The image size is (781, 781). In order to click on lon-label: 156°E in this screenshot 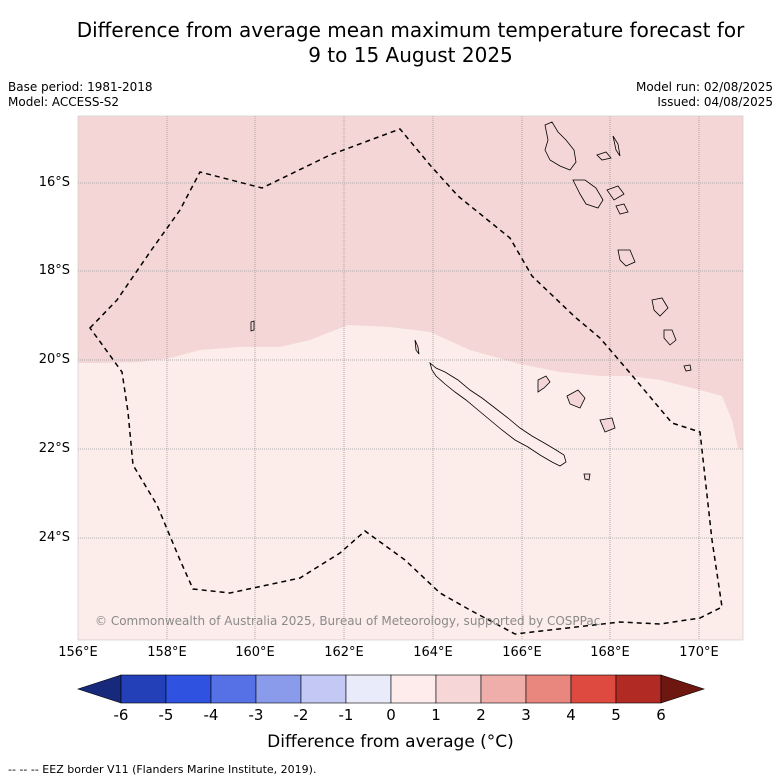, I will do `click(78, 652)`.